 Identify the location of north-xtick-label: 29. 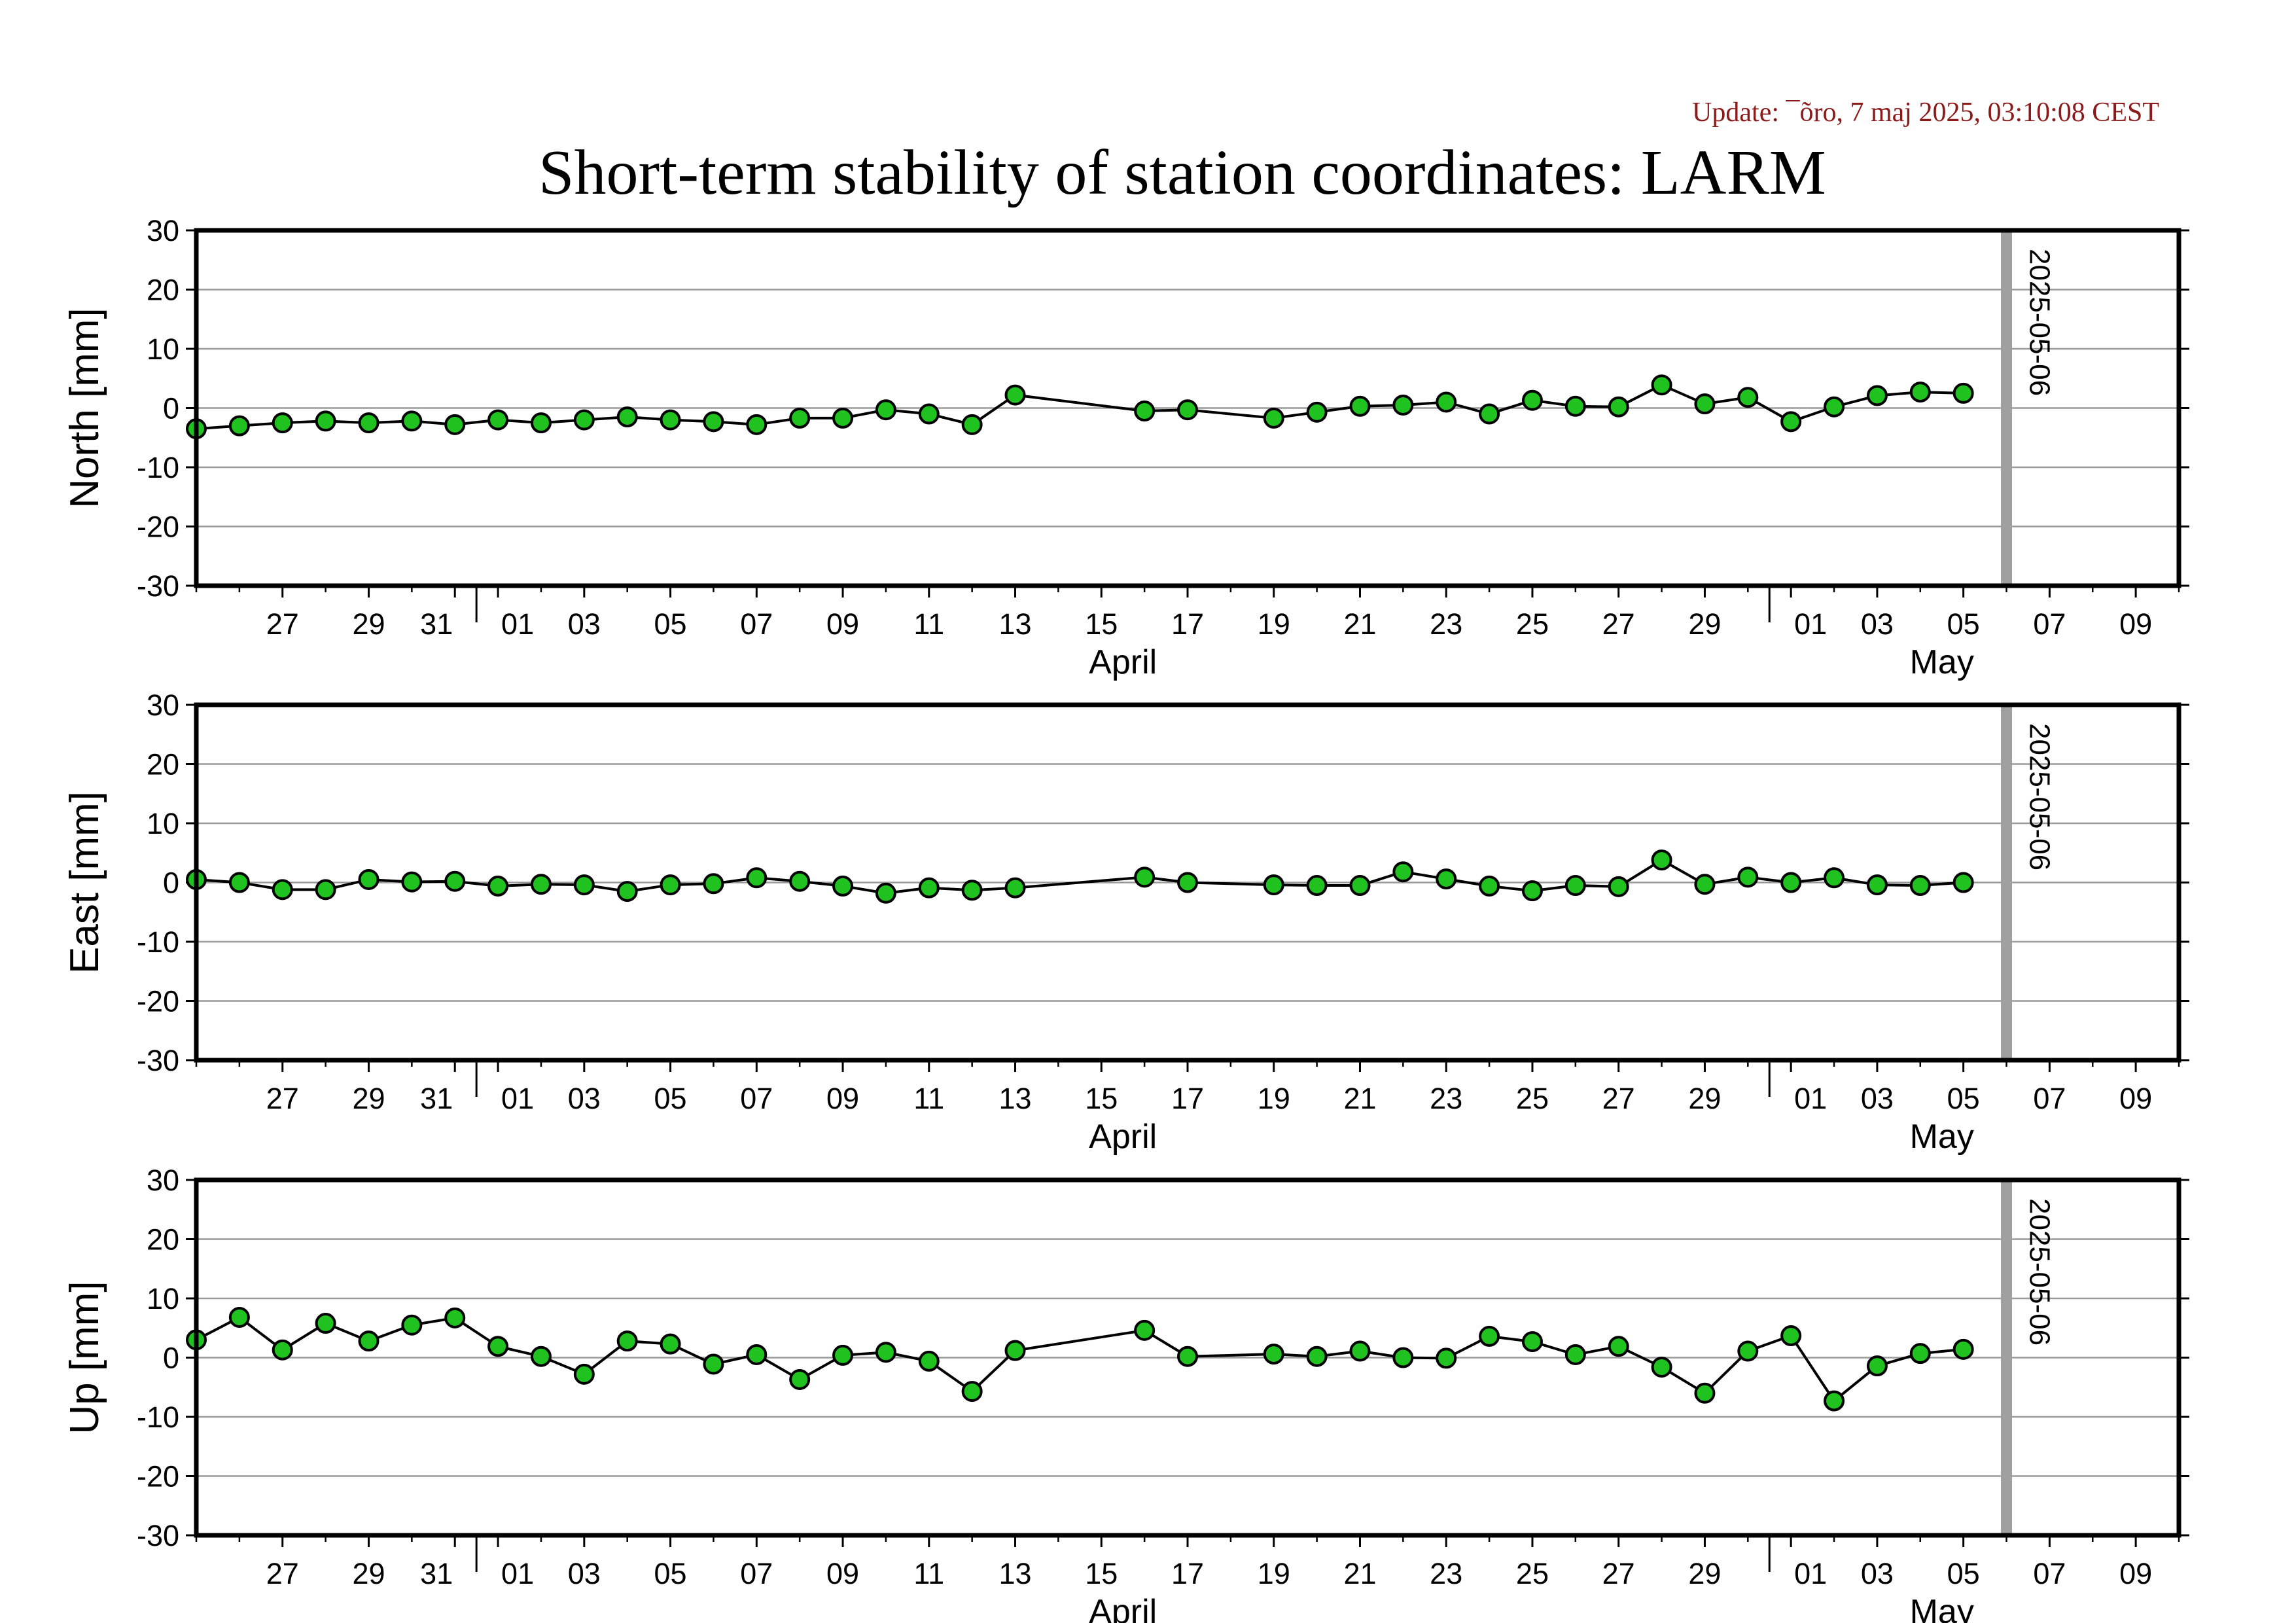
(1705, 624).